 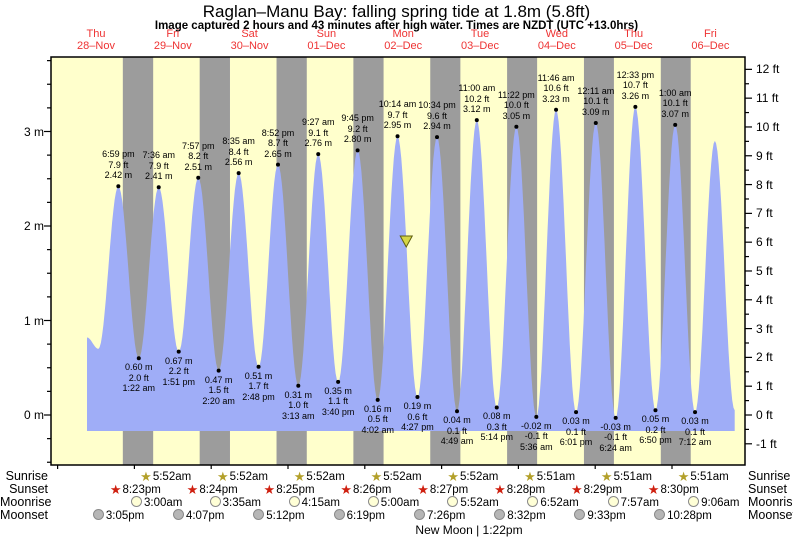 I want to click on y-axis-label-right: 0 ft, so click(x=764, y=415).